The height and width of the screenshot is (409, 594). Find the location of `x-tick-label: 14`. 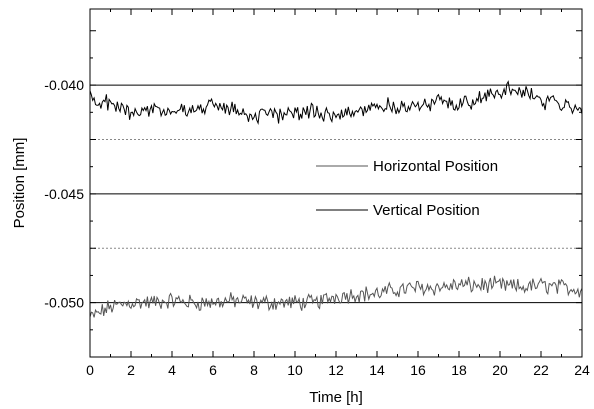

x-tick-label: 14 is located at coordinates (377, 370).